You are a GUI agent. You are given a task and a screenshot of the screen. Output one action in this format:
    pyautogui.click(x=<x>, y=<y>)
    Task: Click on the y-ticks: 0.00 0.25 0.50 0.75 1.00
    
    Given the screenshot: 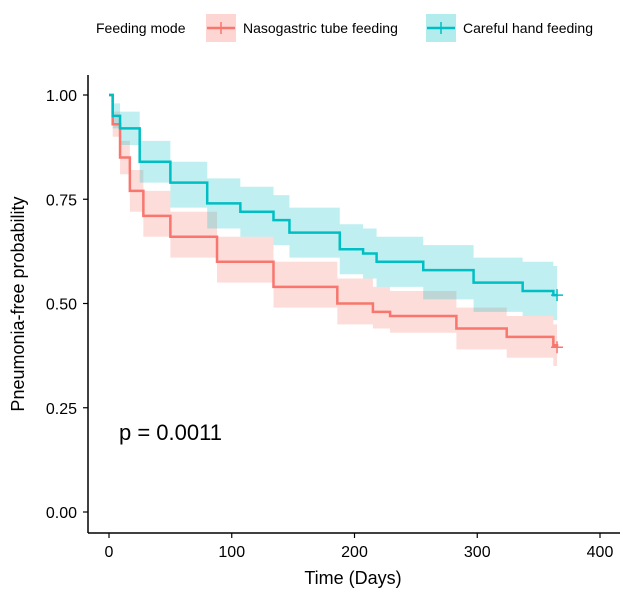 What is the action you would take?
    pyautogui.click(x=67, y=305)
    